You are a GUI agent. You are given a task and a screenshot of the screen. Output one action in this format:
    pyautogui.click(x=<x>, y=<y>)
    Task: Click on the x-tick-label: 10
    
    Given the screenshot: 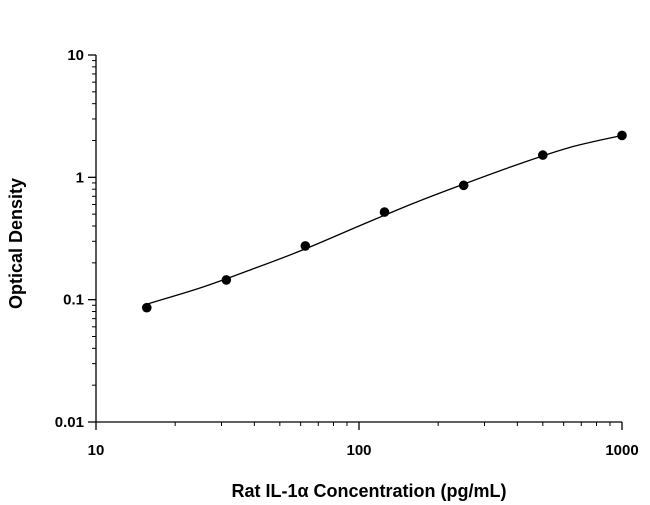 What is the action you would take?
    pyautogui.click(x=96, y=450)
    